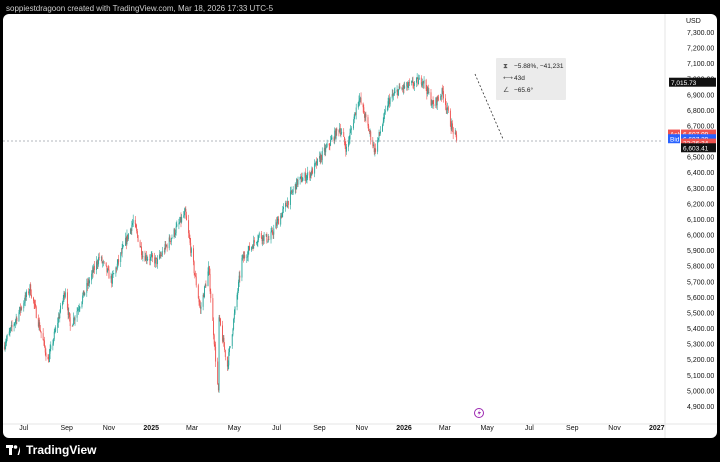 The height and width of the screenshot is (462, 720). What do you see at coordinates (700, 33) in the screenshot?
I see `price-tick-label: 7,300.00` at bounding box center [700, 33].